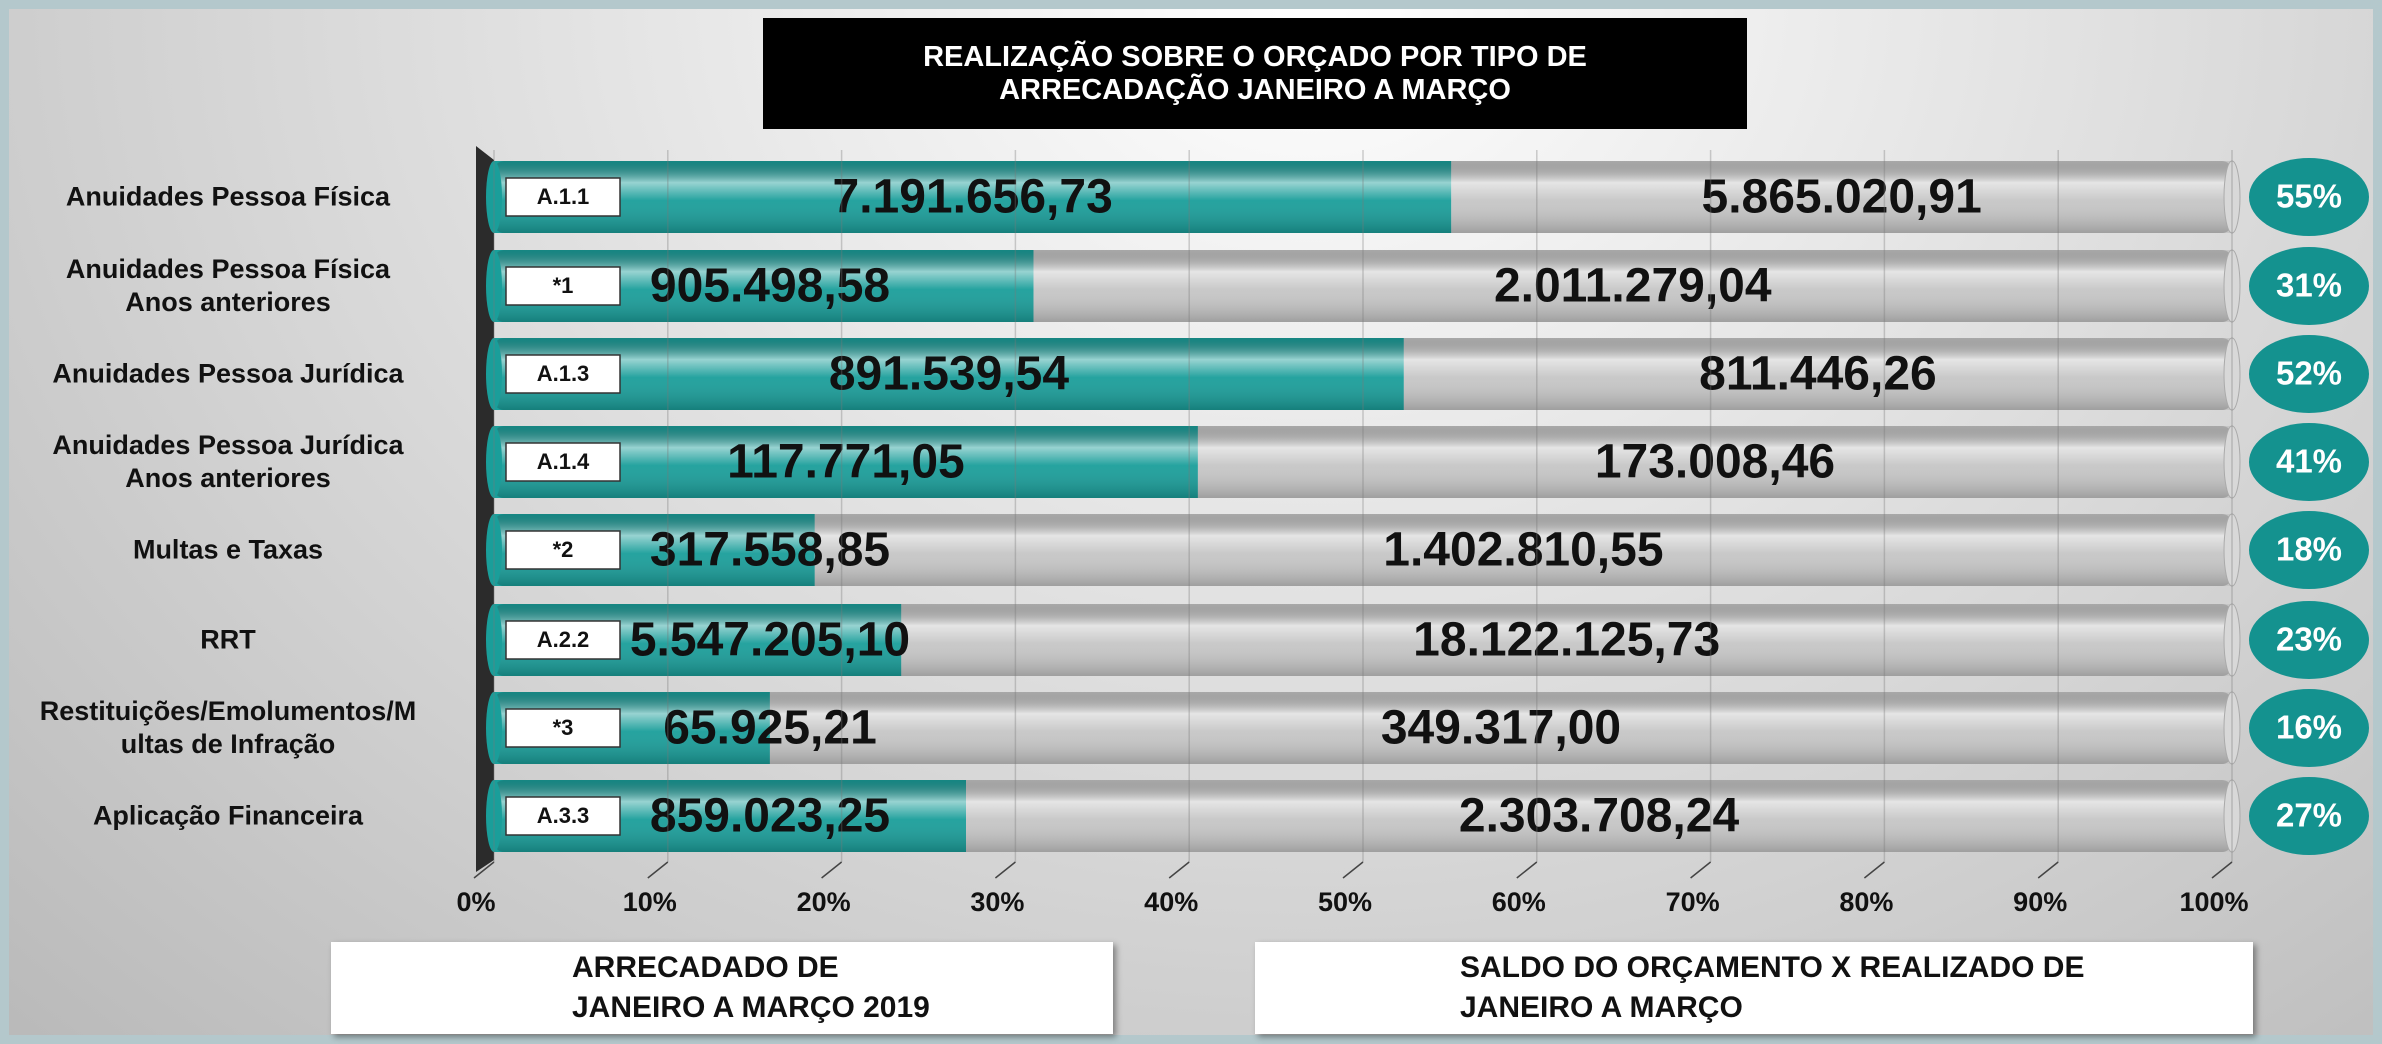 The width and height of the screenshot is (2382, 1044). Describe the element at coordinates (1519, 902) in the screenshot. I see `x-tick-label: 60%` at that location.